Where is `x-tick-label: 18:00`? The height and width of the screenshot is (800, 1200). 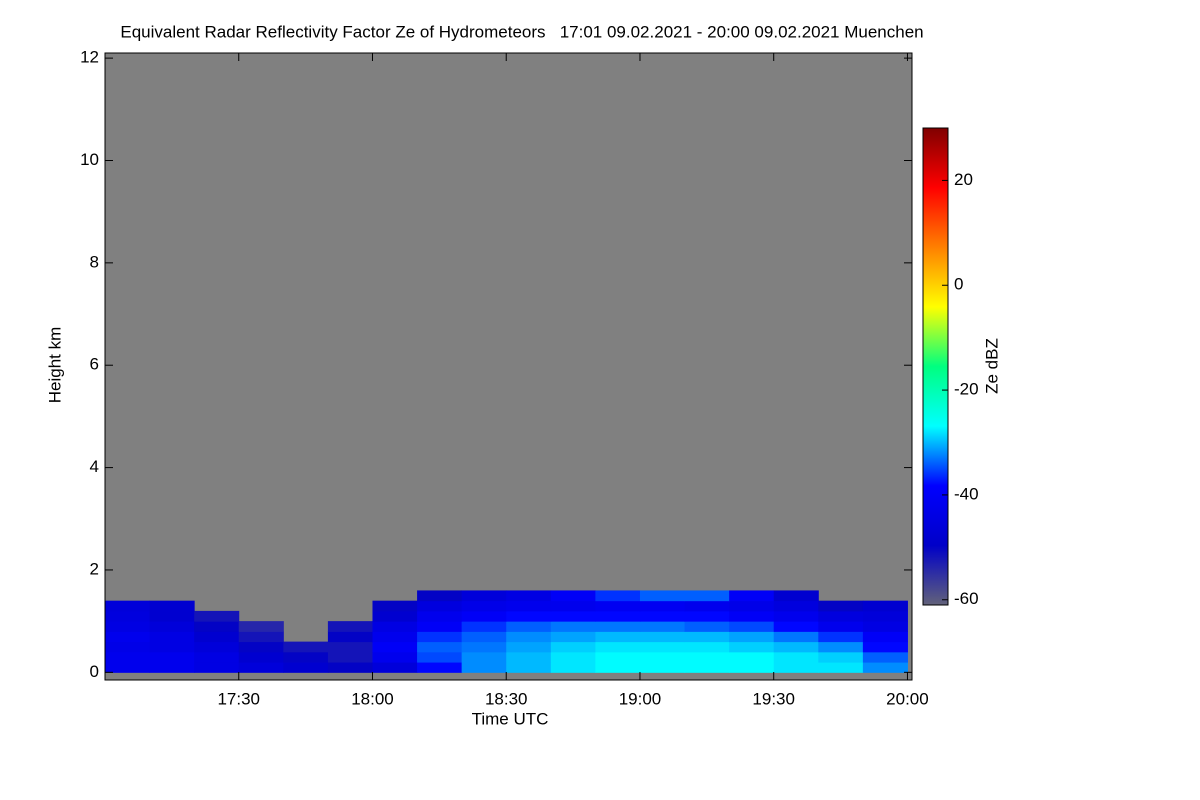
x-tick-label: 18:00 is located at coordinates (372, 698).